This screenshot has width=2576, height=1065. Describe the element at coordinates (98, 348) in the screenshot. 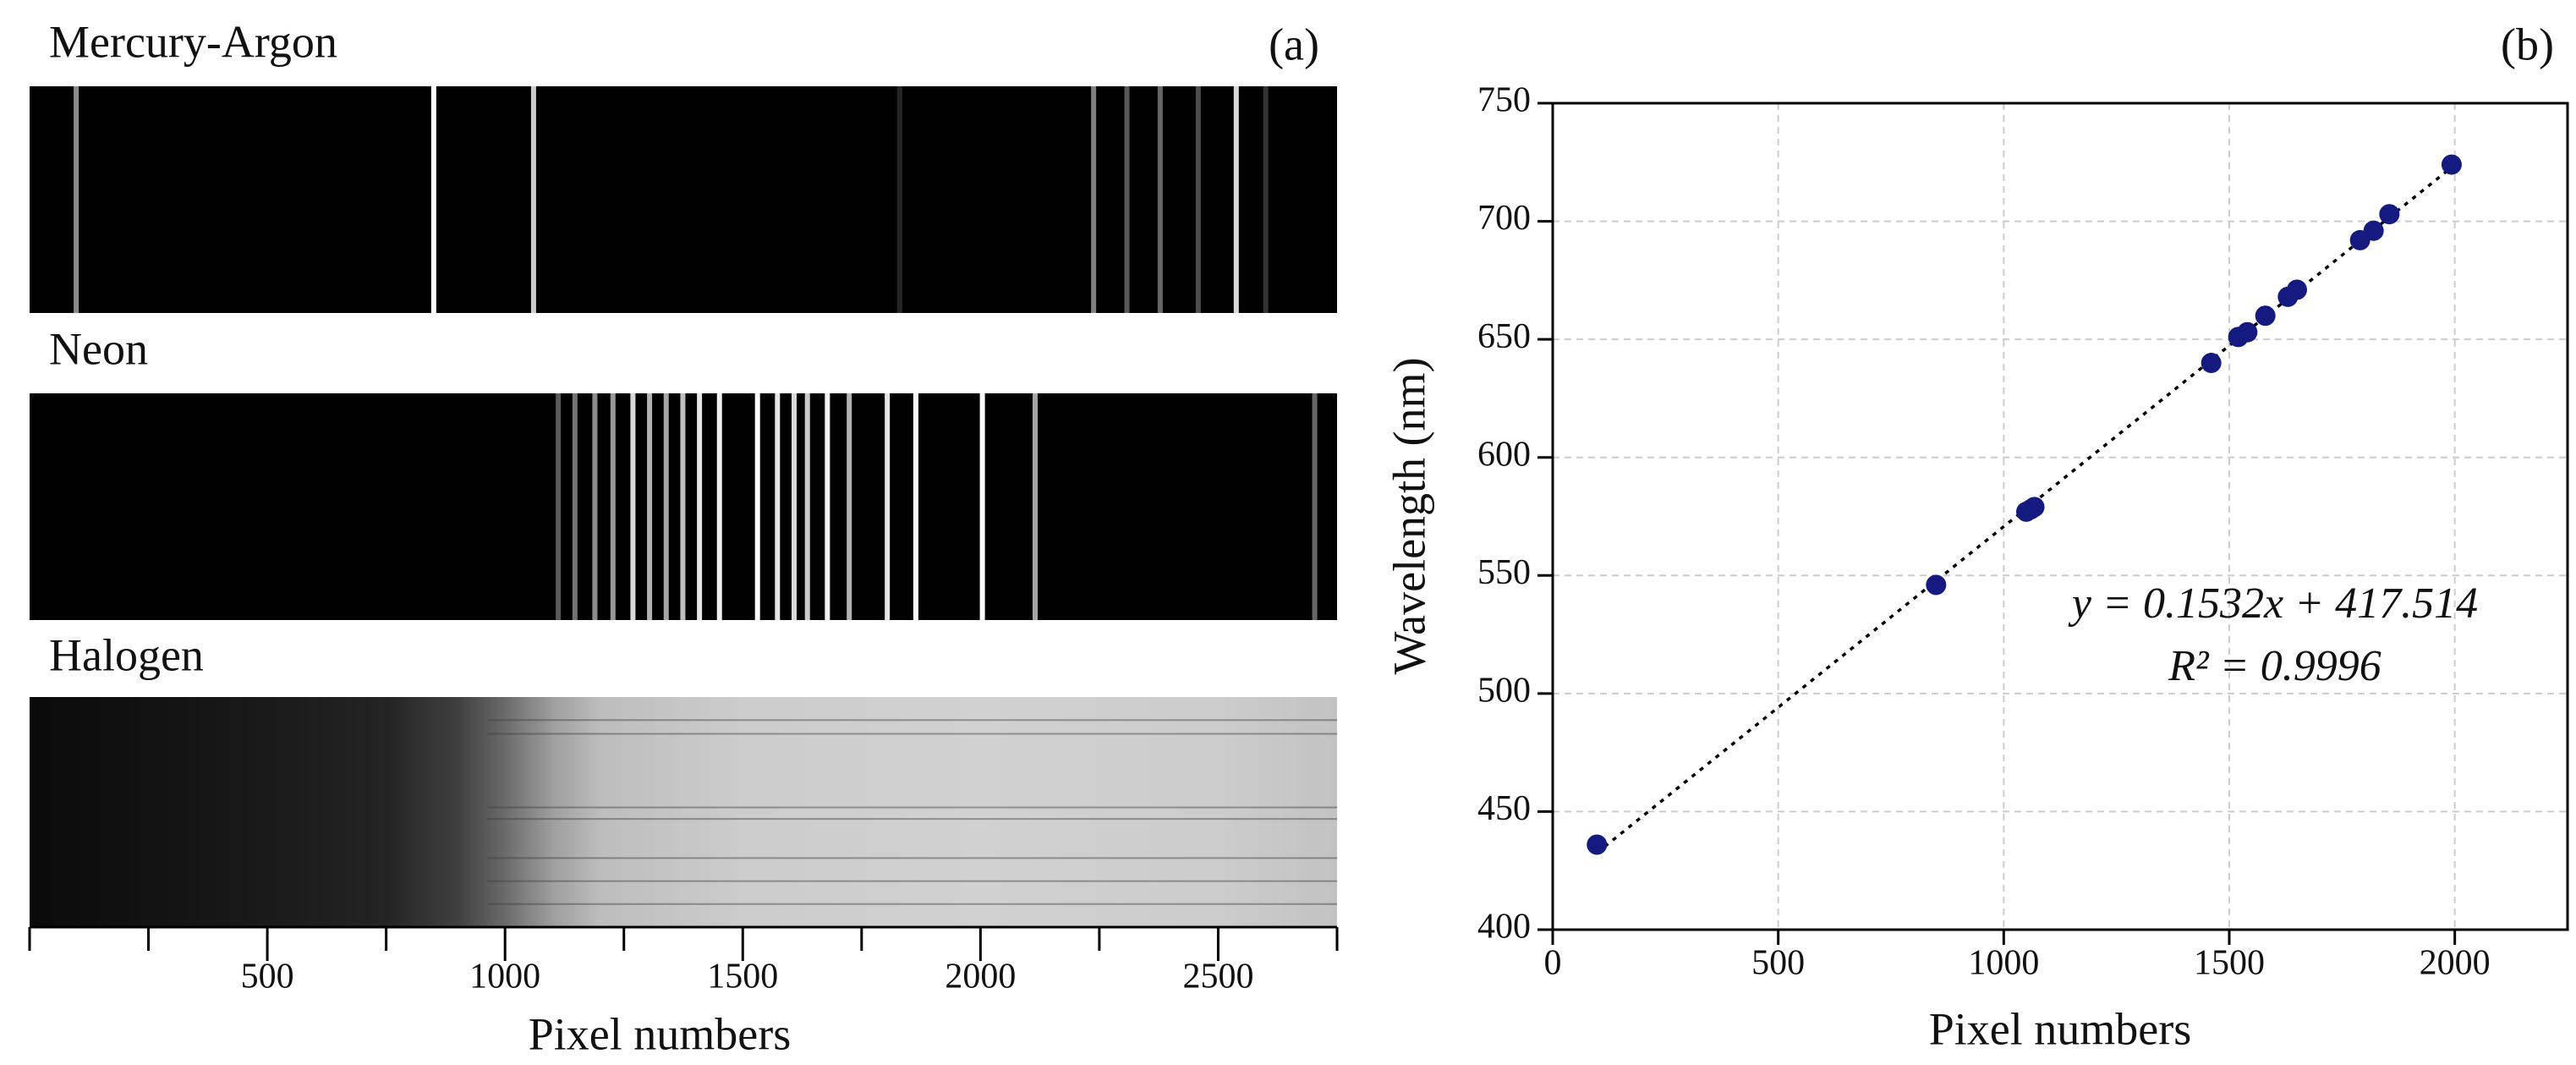

I see `strip-label: Neon` at that location.